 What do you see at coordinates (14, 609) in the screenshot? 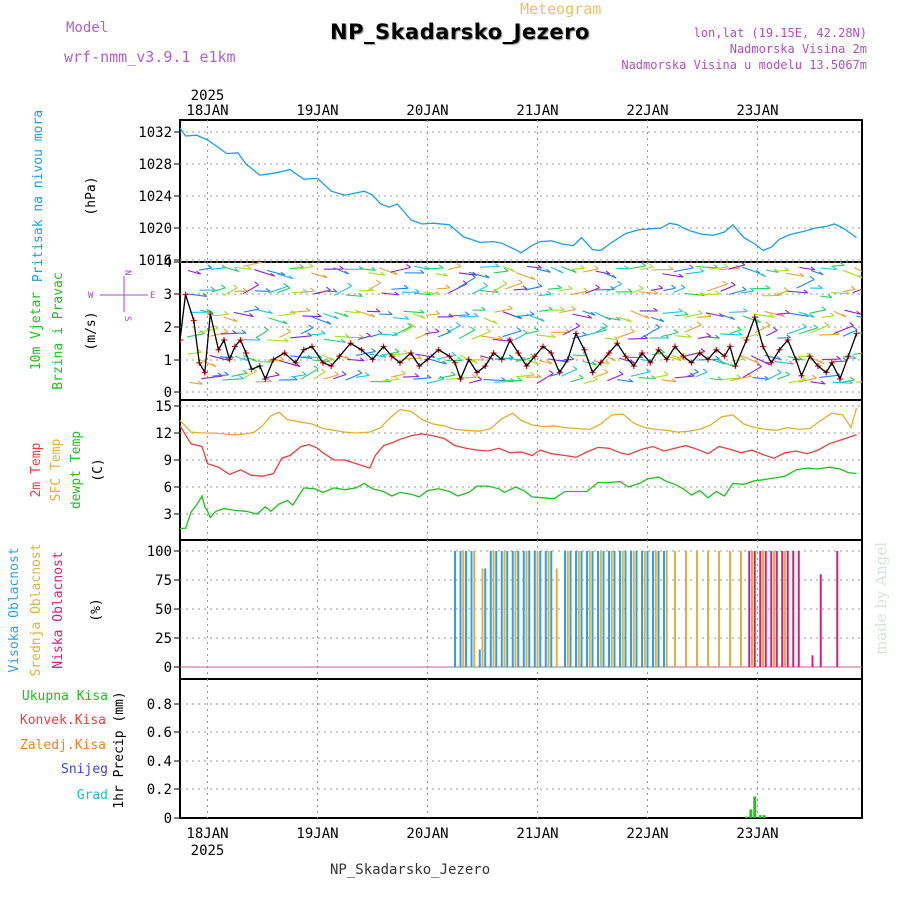
I see `cloud-axis-title-high: Visoka Oblacnost` at bounding box center [14, 609].